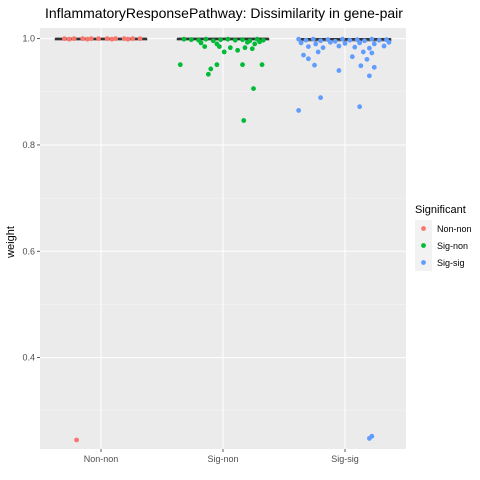  Describe the element at coordinates (28, 39) in the screenshot. I see `y-tick-label: 1.0` at that location.